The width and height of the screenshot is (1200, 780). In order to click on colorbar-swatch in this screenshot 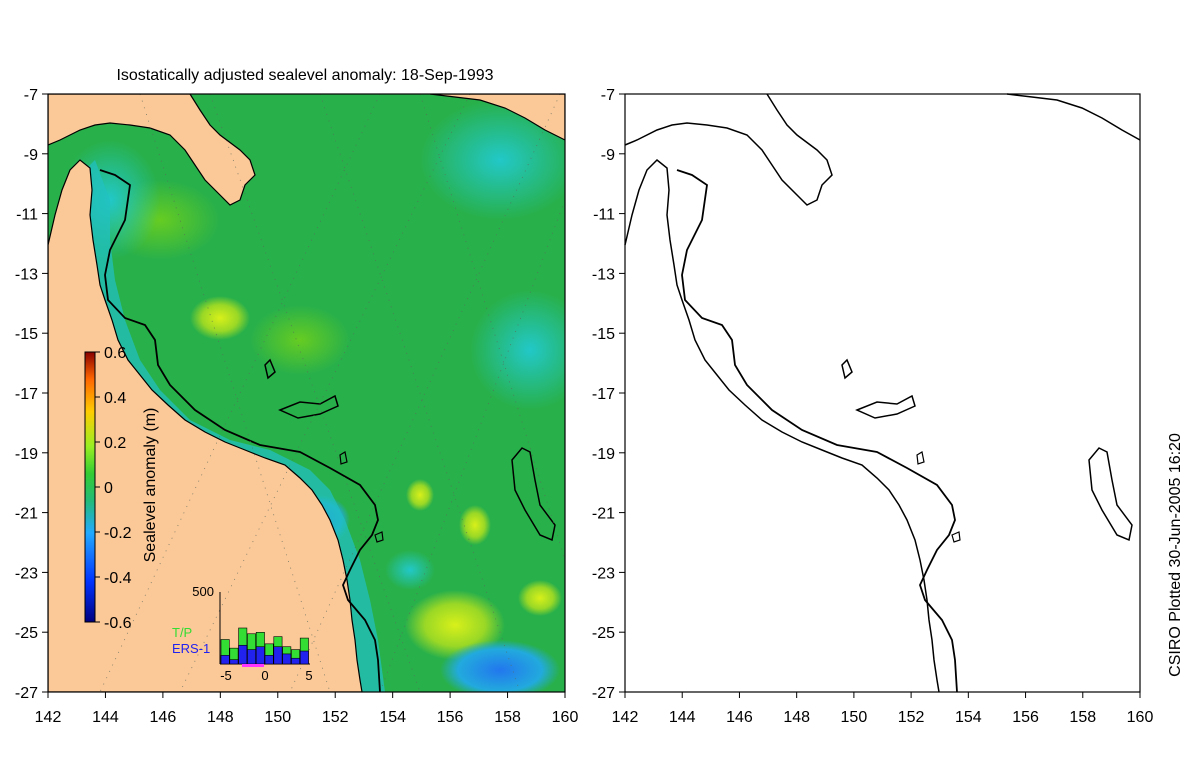, I will do `click(90, 487)`.